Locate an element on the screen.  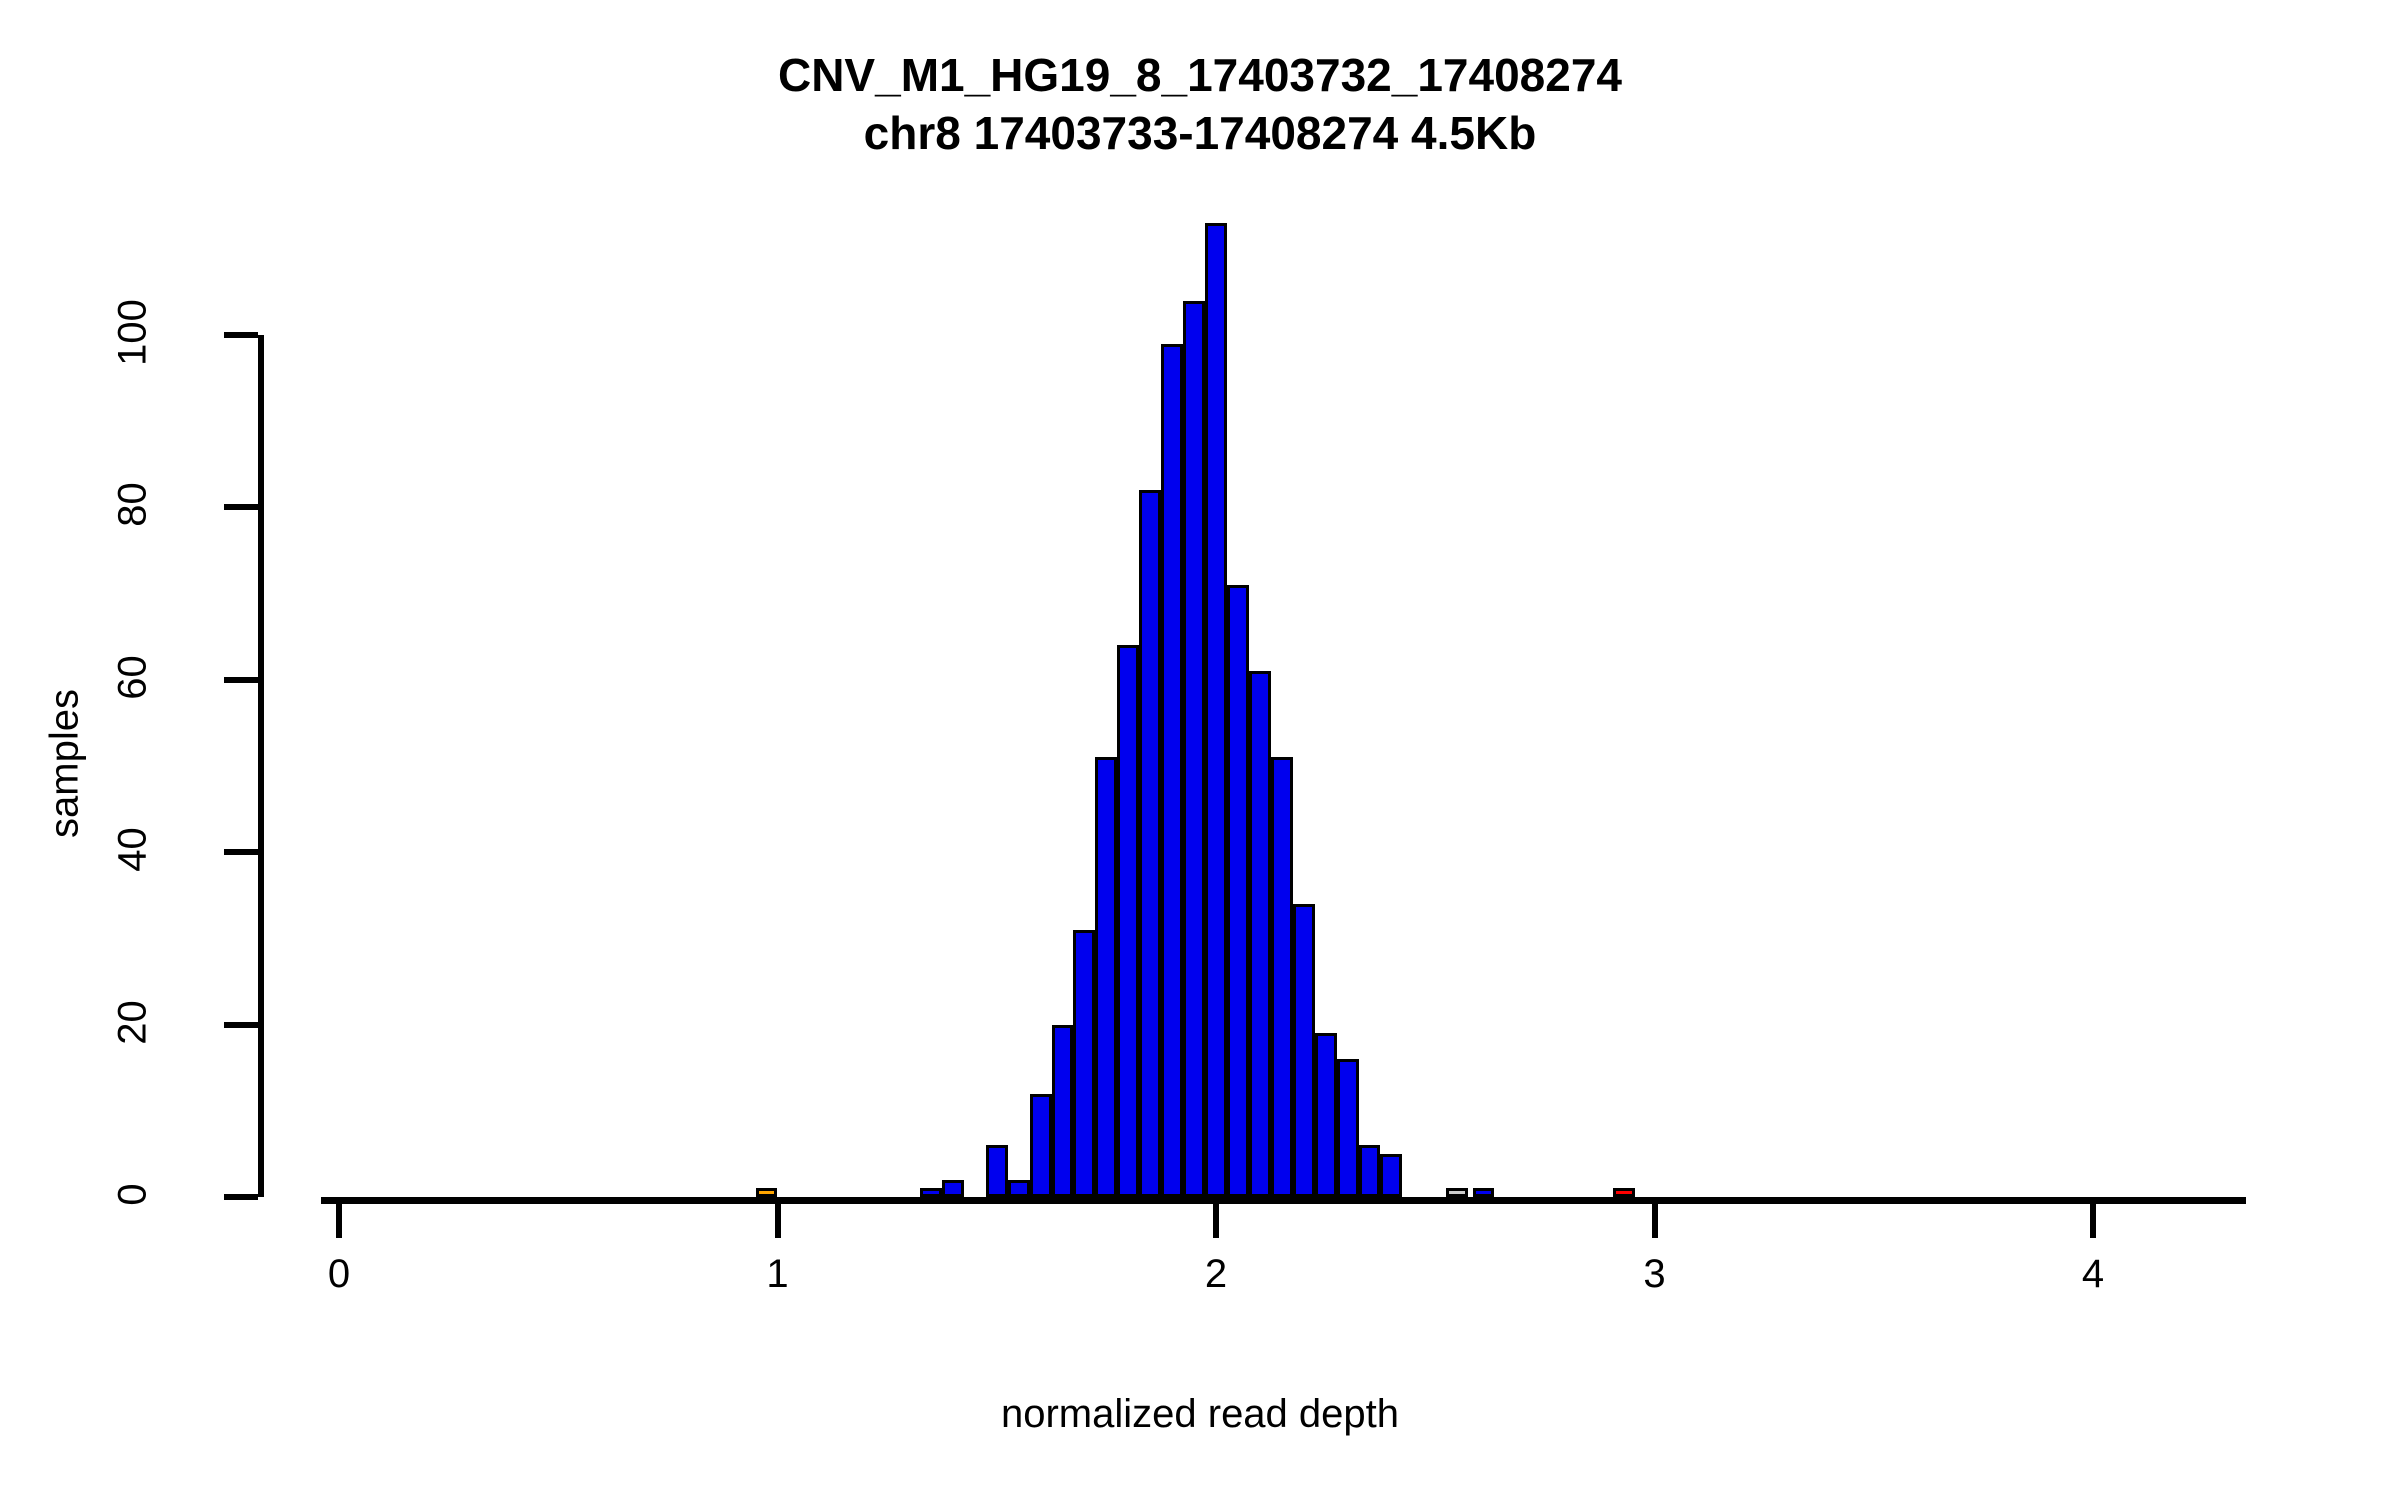
x-axis-tick-label: 2 is located at coordinates (1216, 1274).